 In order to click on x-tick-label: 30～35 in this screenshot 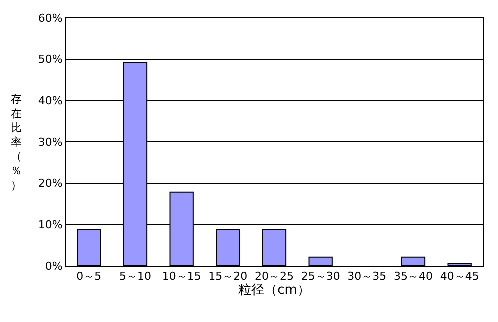, I will do `click(367, 277)`.